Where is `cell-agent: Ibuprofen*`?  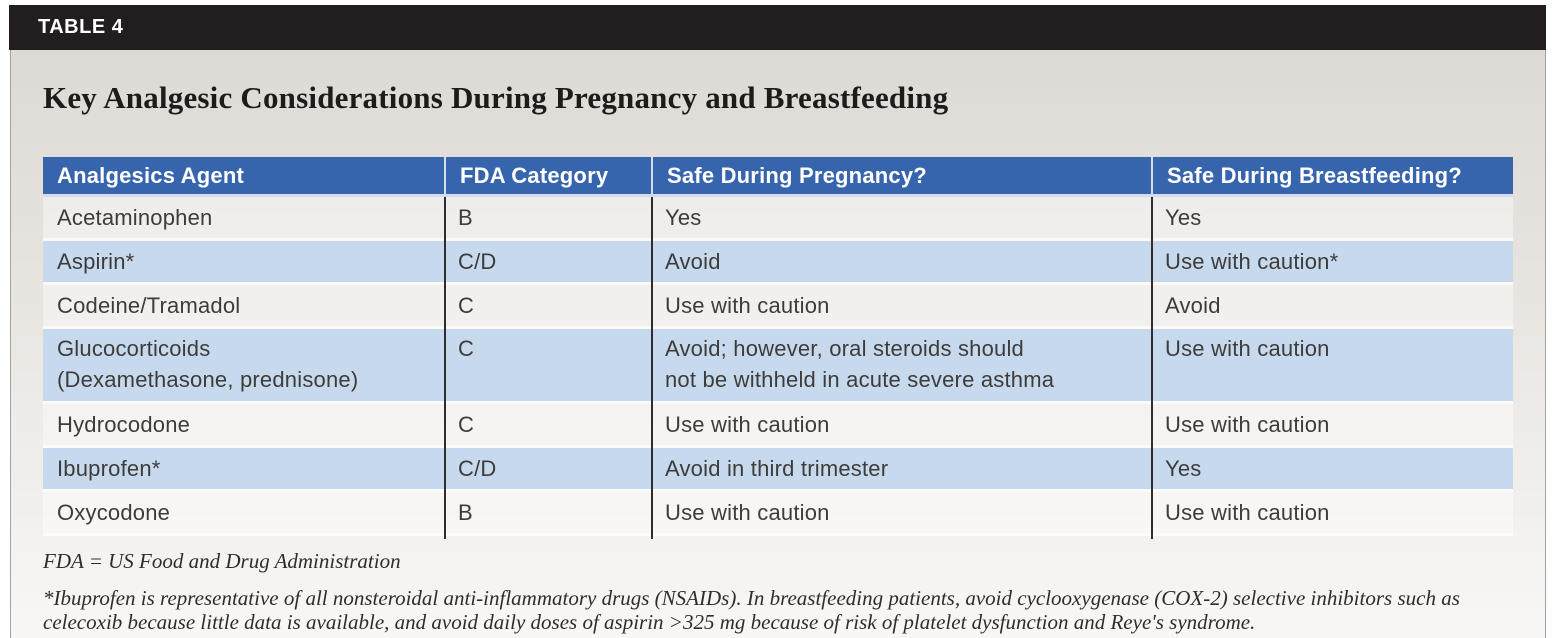
cell-agent: Ibuprofen* is located at coordinates (109, 468).